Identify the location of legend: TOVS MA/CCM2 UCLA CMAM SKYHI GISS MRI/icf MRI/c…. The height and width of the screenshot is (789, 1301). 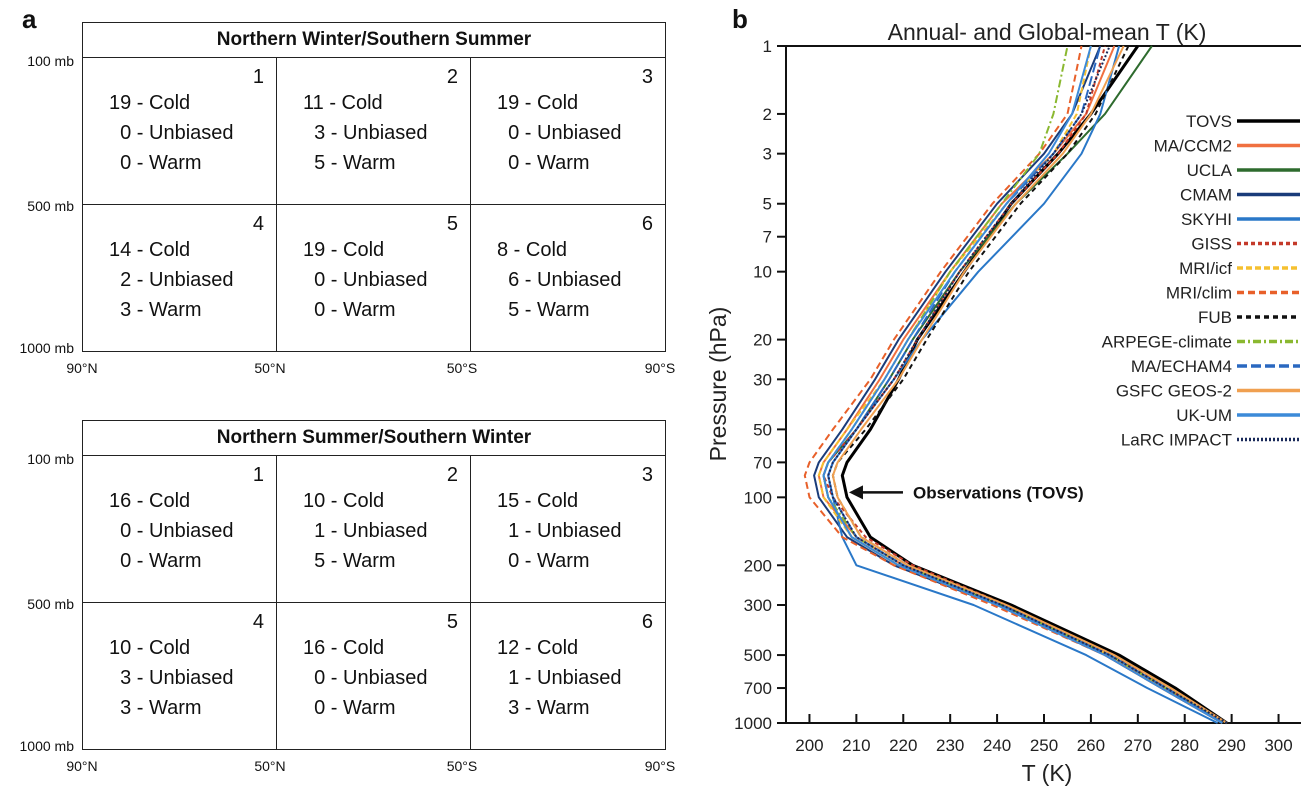
(1201, 281).